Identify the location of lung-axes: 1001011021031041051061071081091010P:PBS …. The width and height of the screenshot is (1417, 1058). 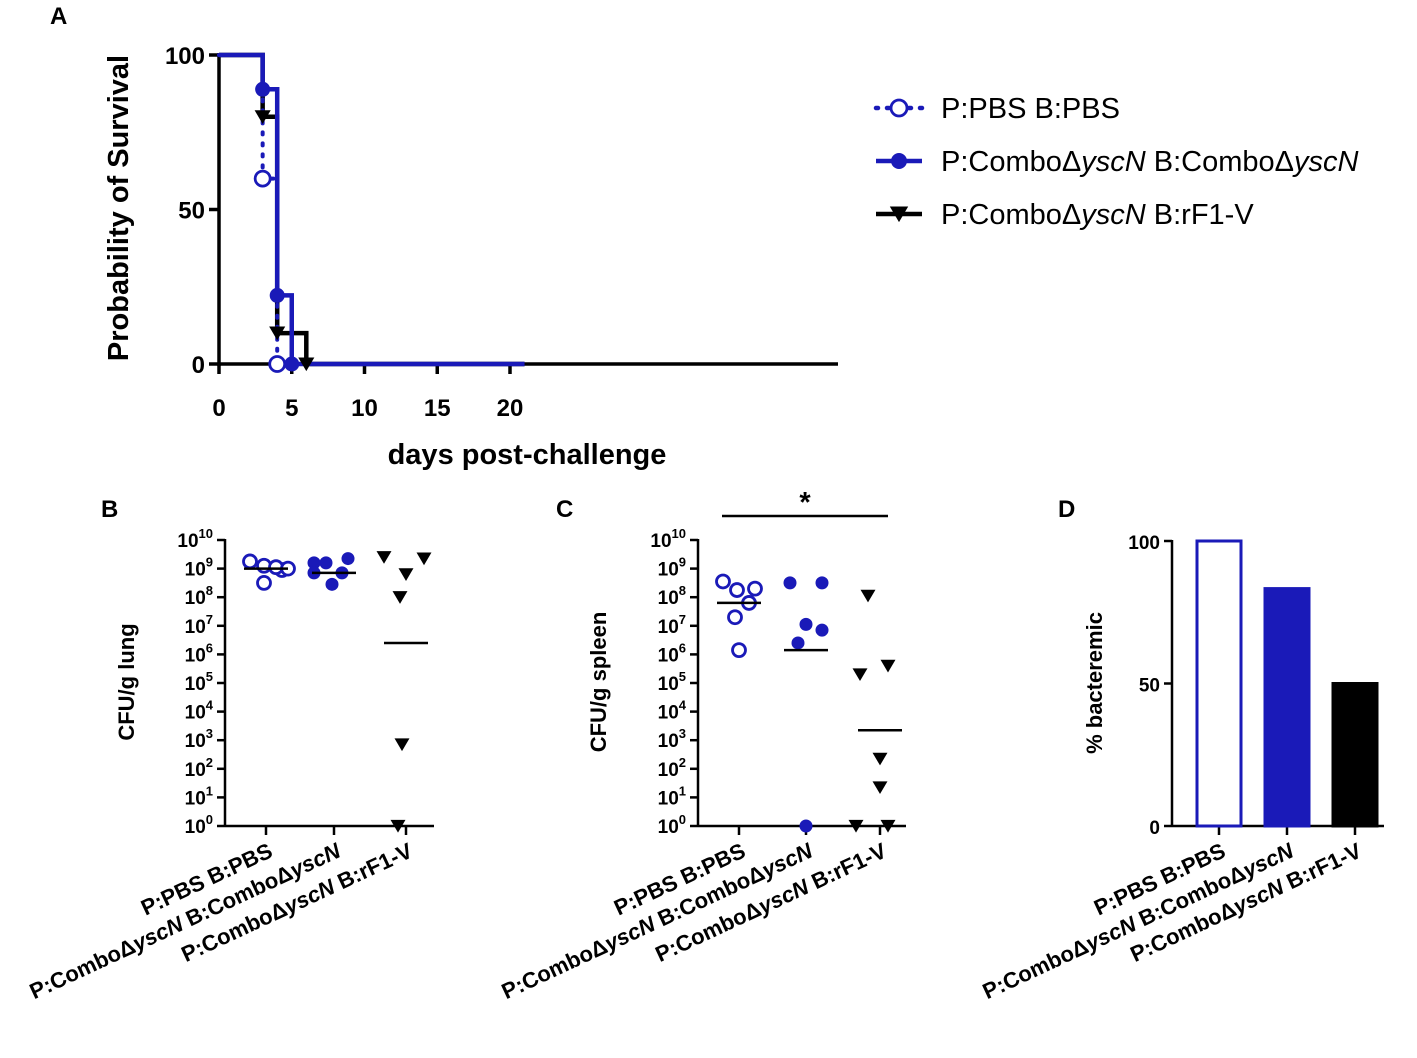
(230, 765).